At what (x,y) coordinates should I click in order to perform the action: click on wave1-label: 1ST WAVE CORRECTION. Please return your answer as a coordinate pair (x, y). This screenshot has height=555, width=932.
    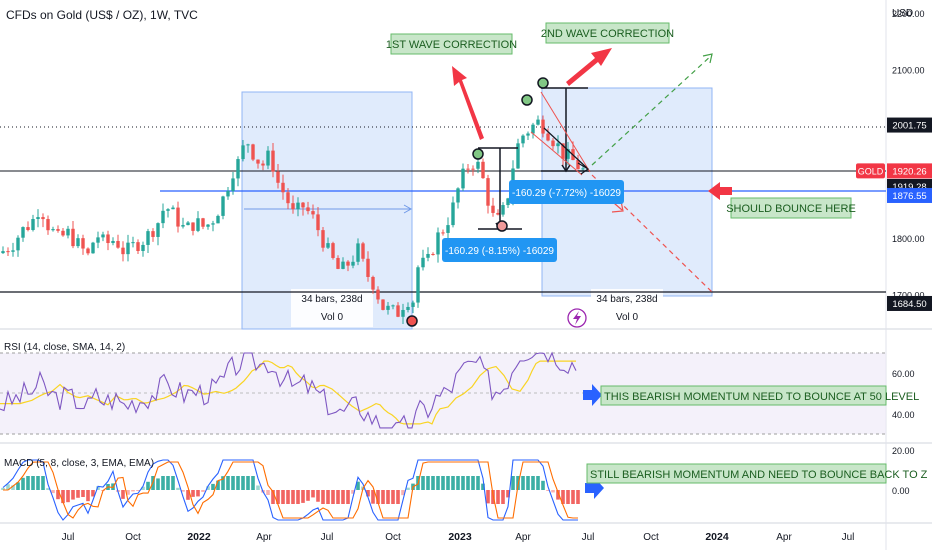
    Looking at the image, I should click on (451, 45).